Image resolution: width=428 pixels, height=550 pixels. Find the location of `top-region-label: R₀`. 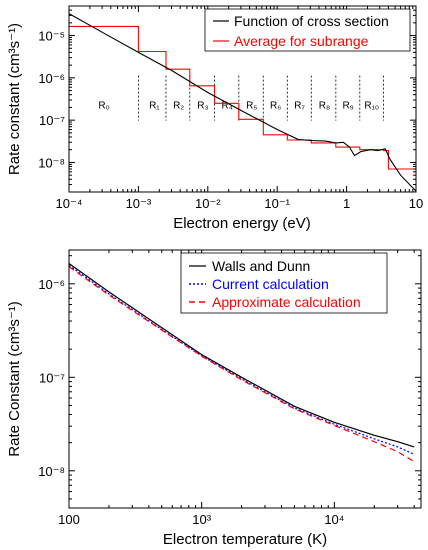

top-region-label: R₀ is located at coordinates (103, 106).